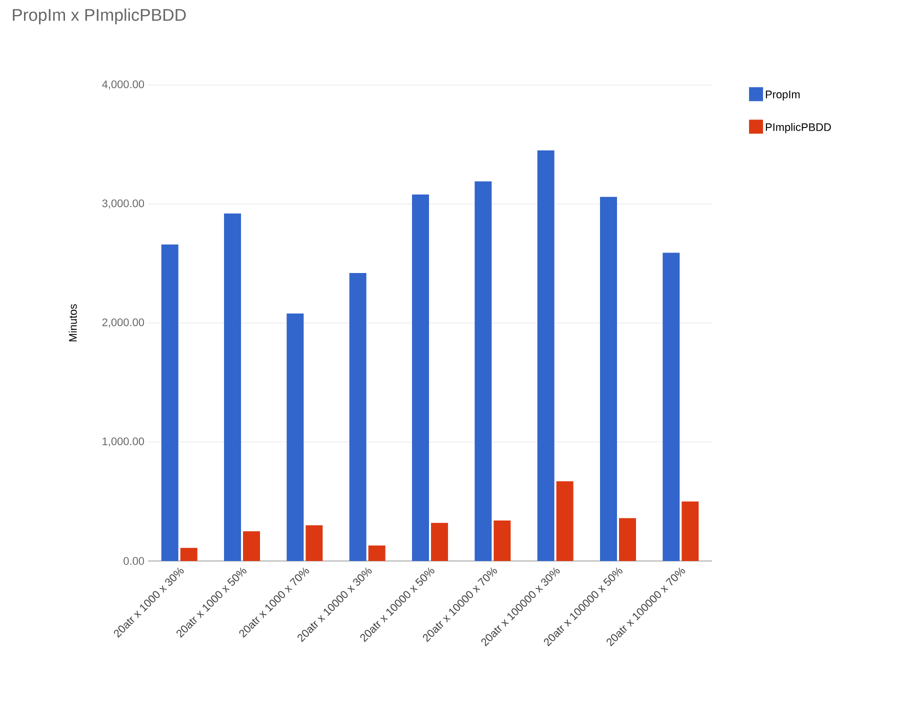  I want to click on y-axis-title: Minutos, so click(72, 323).